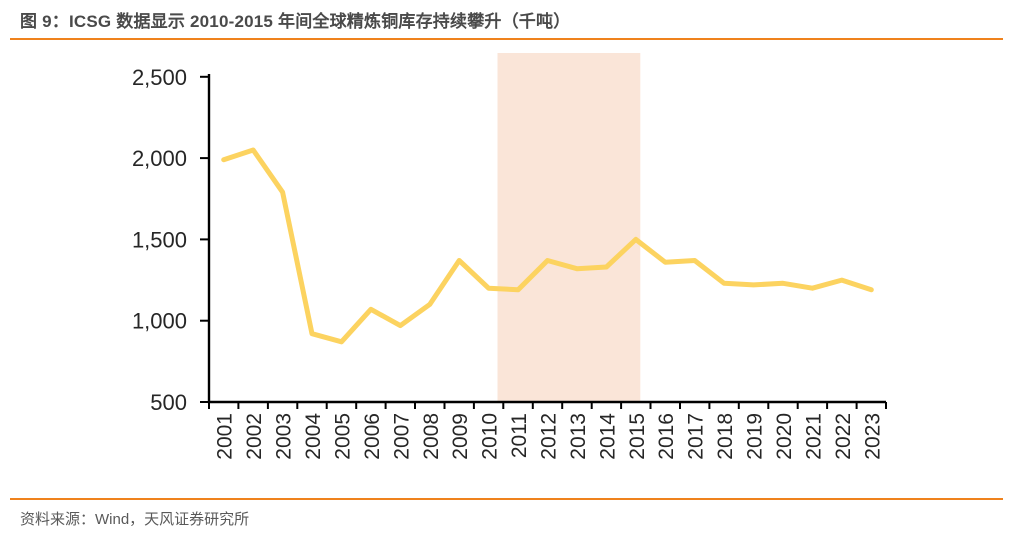 This screenshot has width=1016, height=536. I want to click on x-axis-label: 2006, so click(372, 436).